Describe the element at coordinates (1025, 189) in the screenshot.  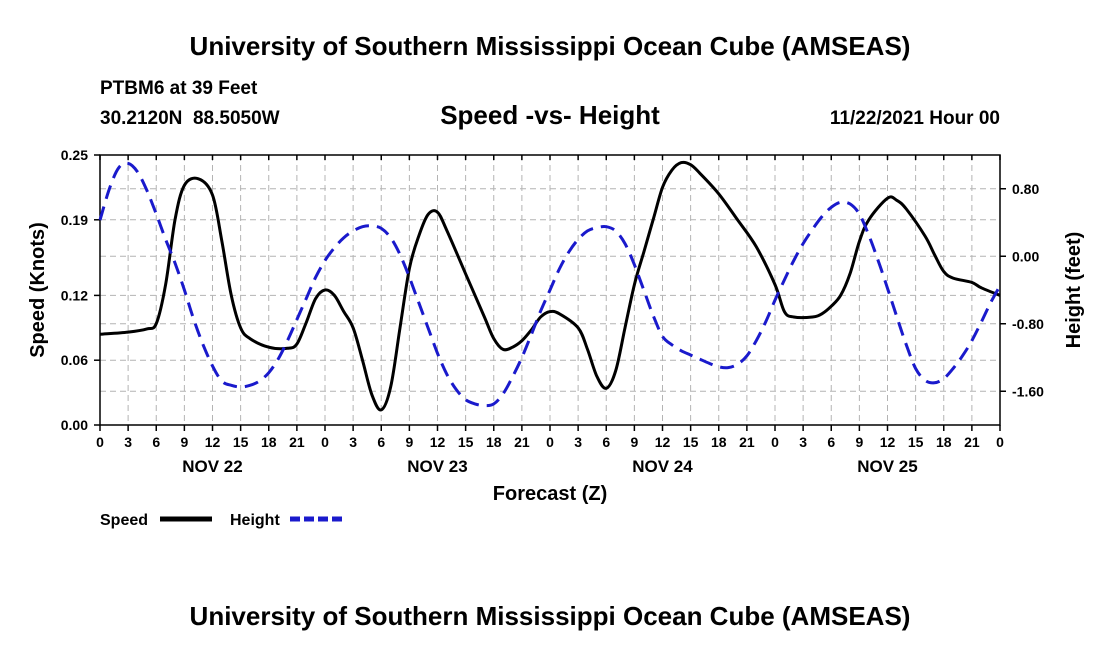
I see `right-y-tick-label: 0.80` at that location.